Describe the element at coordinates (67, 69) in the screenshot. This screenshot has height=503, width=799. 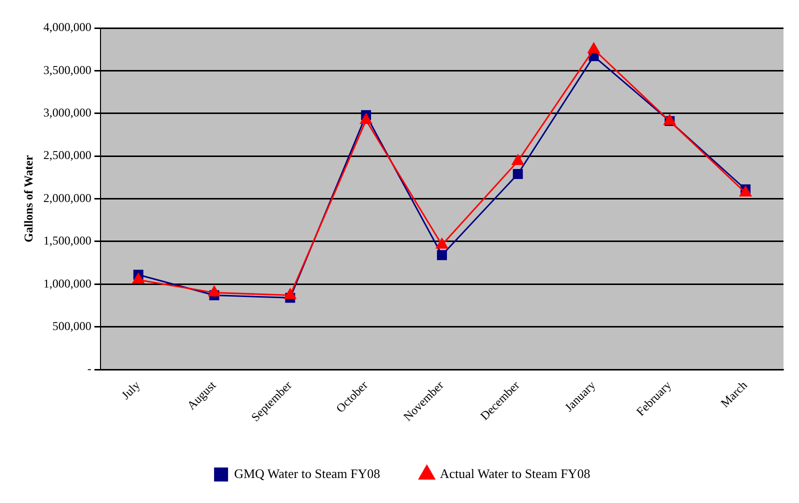
I see `y-tick-label: 3,500,000` at that location.